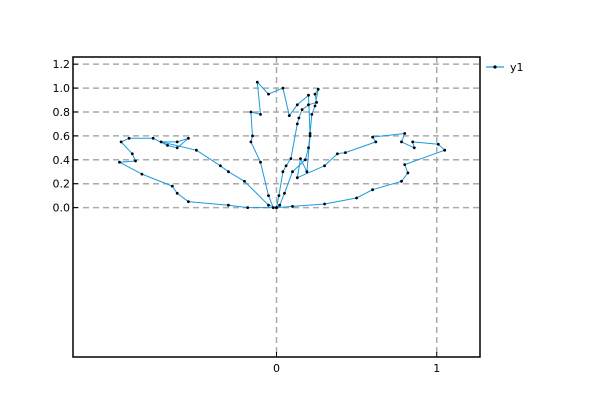 The width and height of the screenshot is (600, 404). Describe the element at coordinates (62, 112) in the screenshot. I see `y-tick-label: 0.8` at that location.